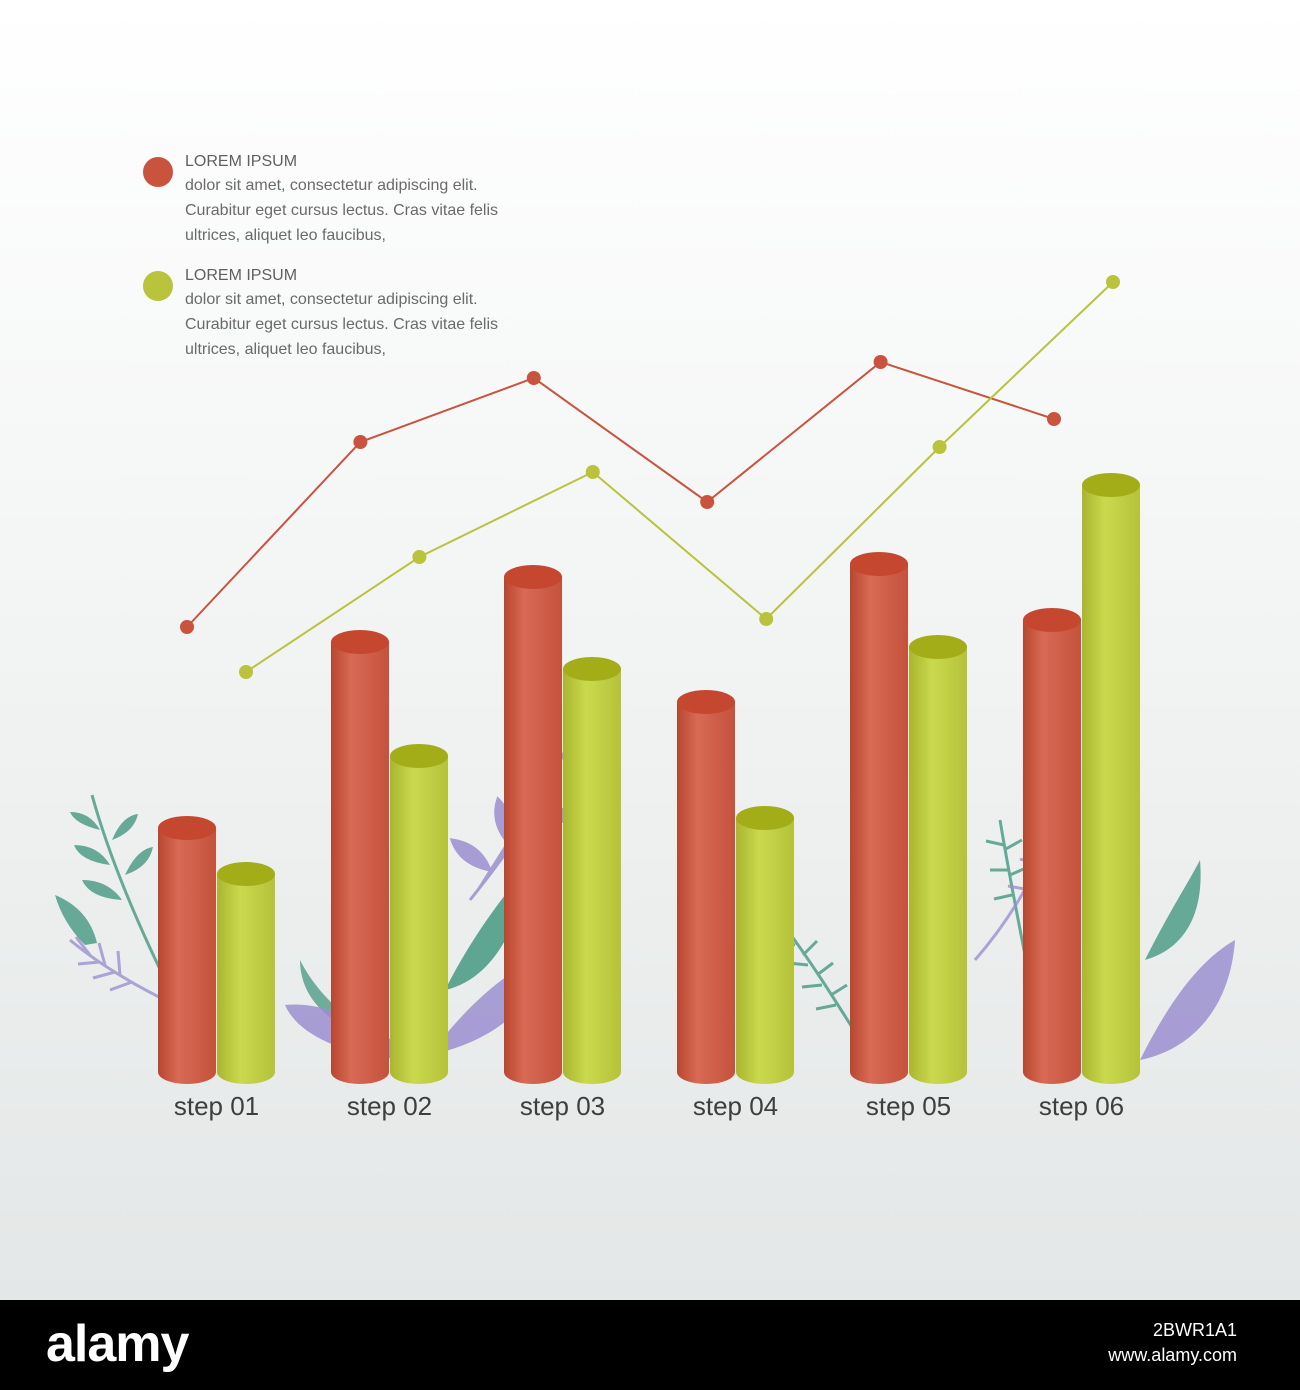 This screenshot has height=1390, width=1300. What do you see at coordinates (1172, 1355) in the screenshot?
I see `stock-url: www.alamy.com` at bounding box center [1172, 1355].